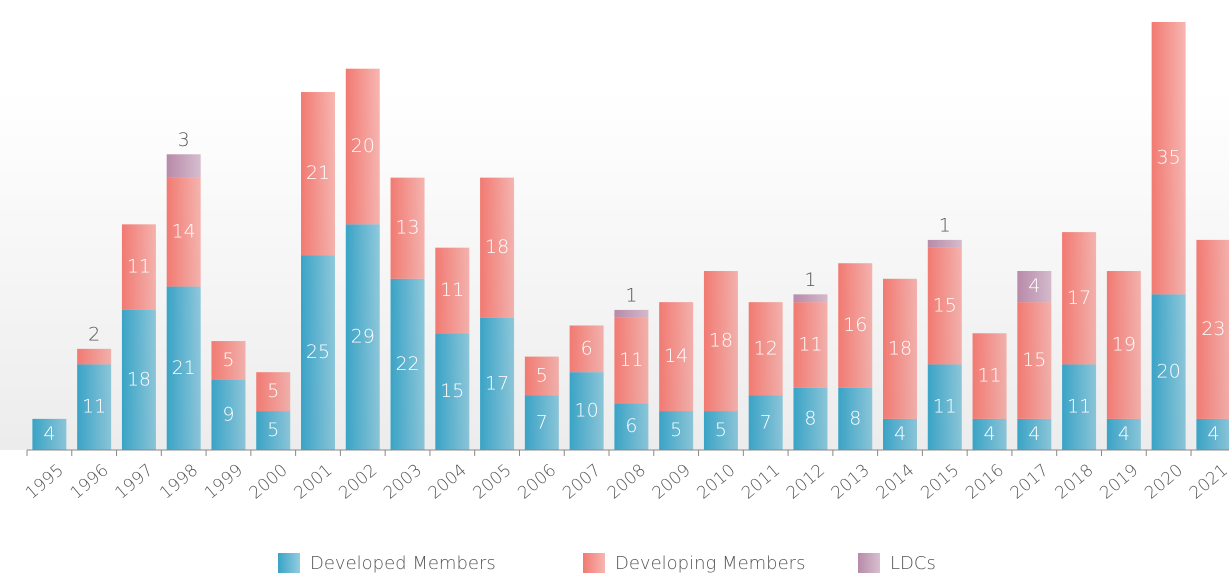 Image resolution: width=1229 pixels, height=574 pixels. Describe the element at coordinates (1075, 481) in the screenshot. I see `x-tick-label: 2018` at that location.